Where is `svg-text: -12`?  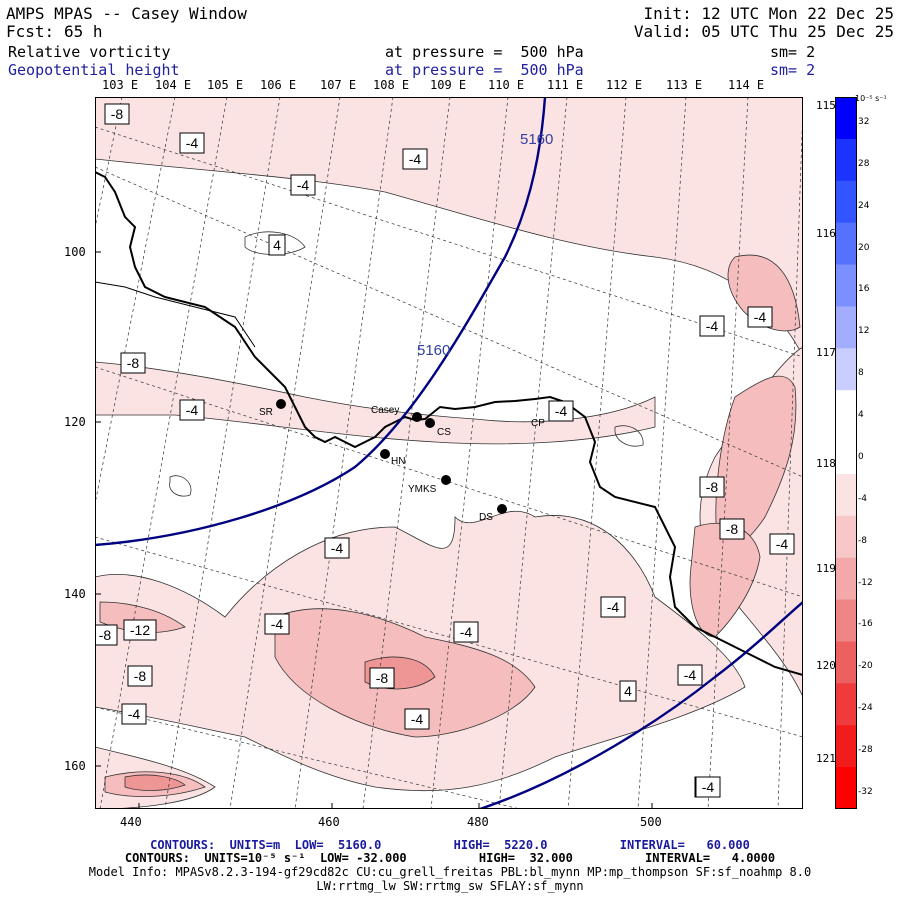
svg-text: -12 is located at coordinates (140, 630).